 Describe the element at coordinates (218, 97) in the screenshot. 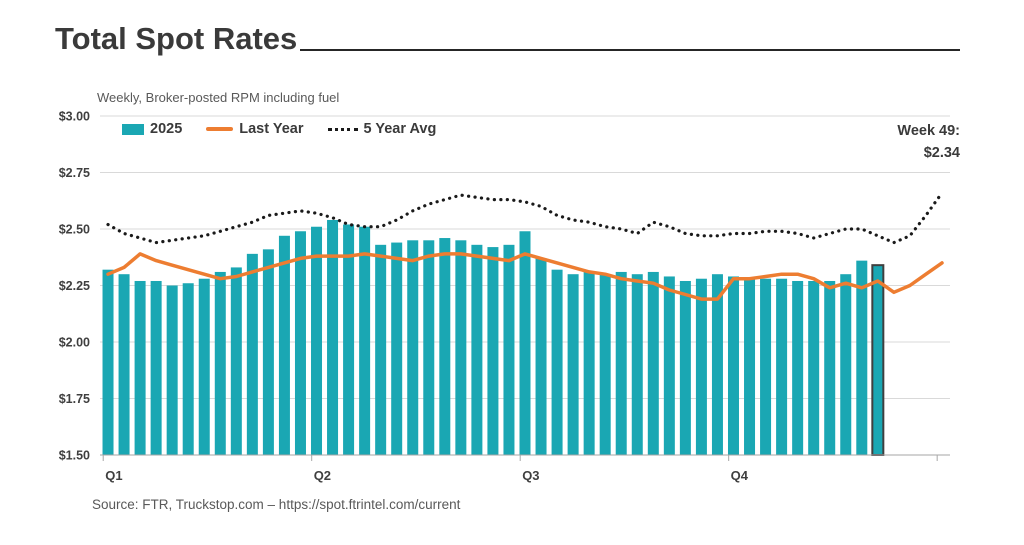

I see `chart-subtitle: Weekly, Broker-posted RPM including fuel` at that location.